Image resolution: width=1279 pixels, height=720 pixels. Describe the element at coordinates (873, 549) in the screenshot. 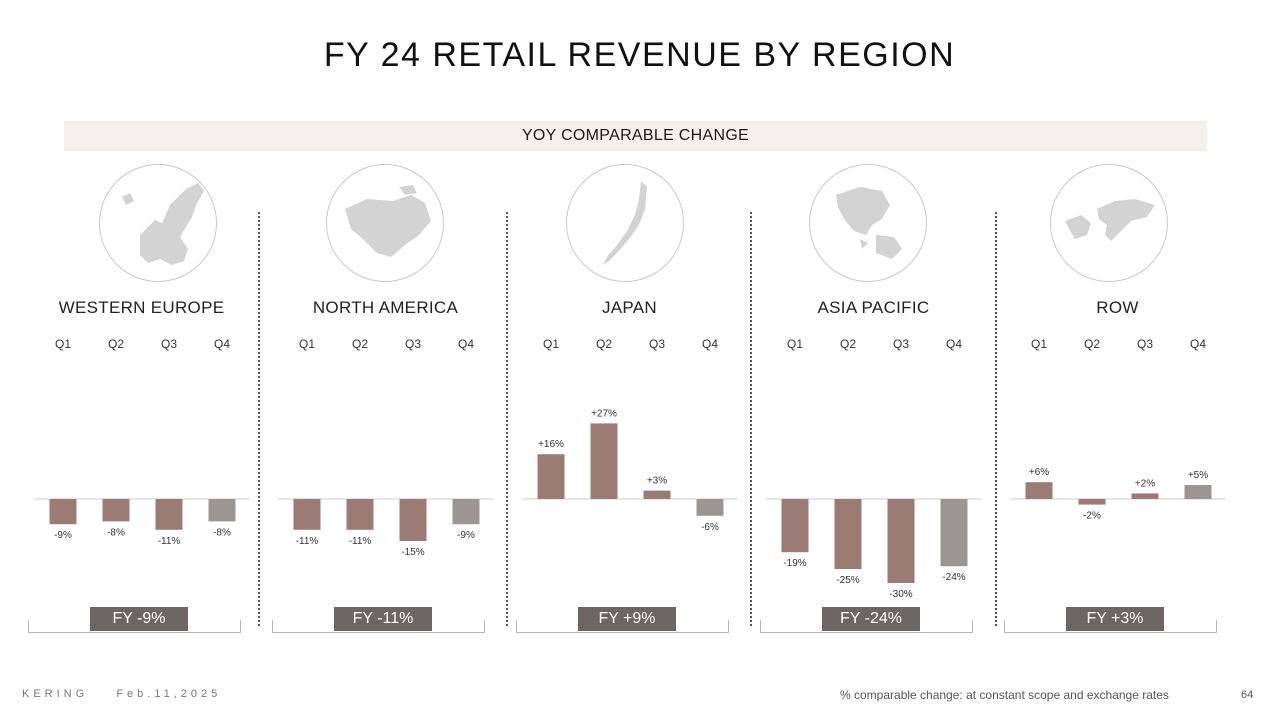

I see `bar-chart: -19% -25% -30% -24%` at that location.